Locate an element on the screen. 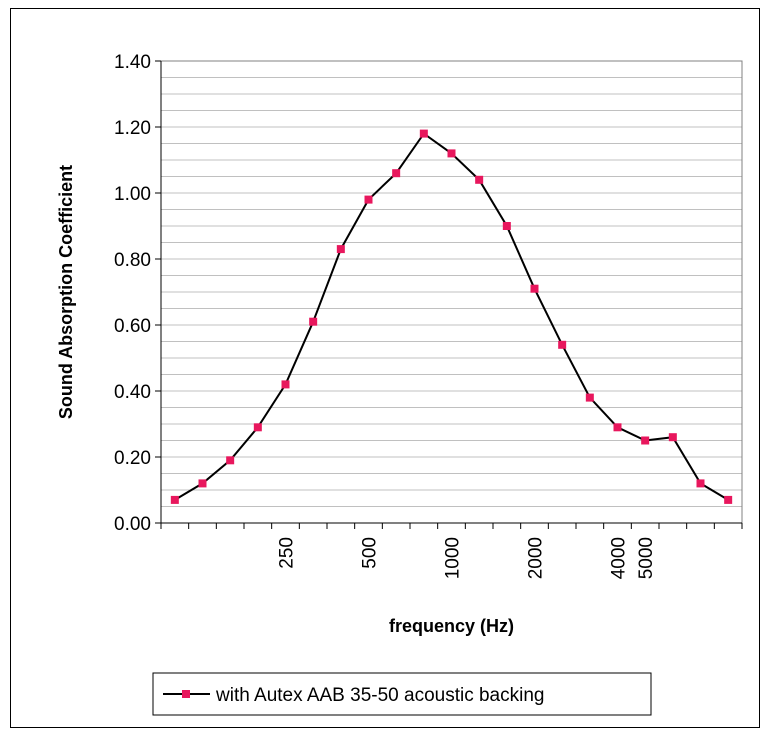 The height and width of the screenshot is (735, 772). y-tick-label: 1.00 is located at coordinates (132, 194).